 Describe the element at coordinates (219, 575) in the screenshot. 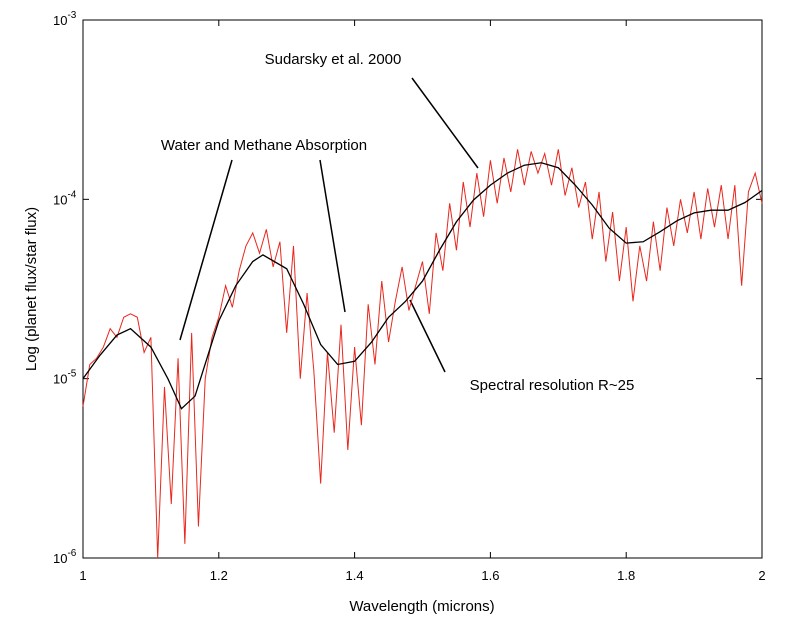

I see `x-tick-label: 1.2` at that location.